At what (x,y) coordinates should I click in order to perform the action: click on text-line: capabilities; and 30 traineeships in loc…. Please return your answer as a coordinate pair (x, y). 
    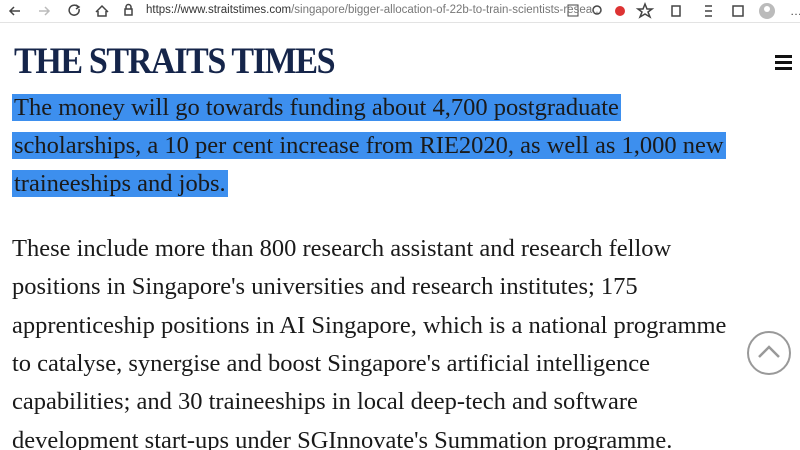
    Looking at the image, I should click on (325, 402).